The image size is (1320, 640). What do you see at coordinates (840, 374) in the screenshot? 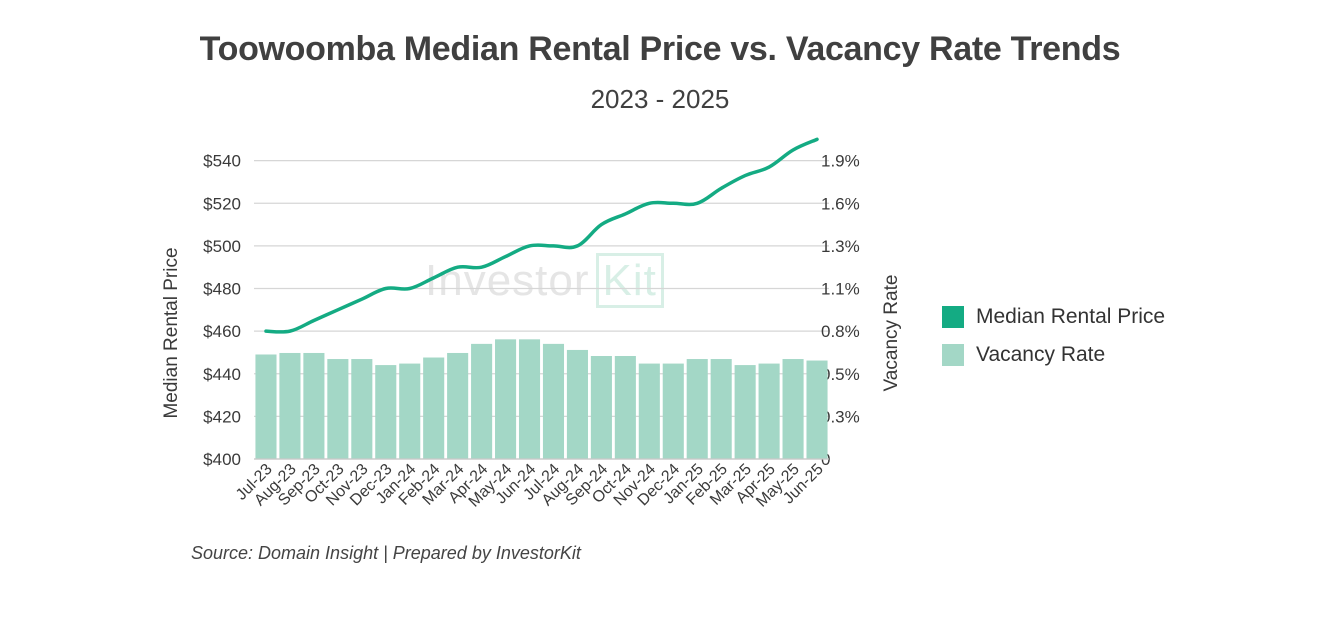
I see `right-tick-label: 0.5%` at bounding box center [840, 374].